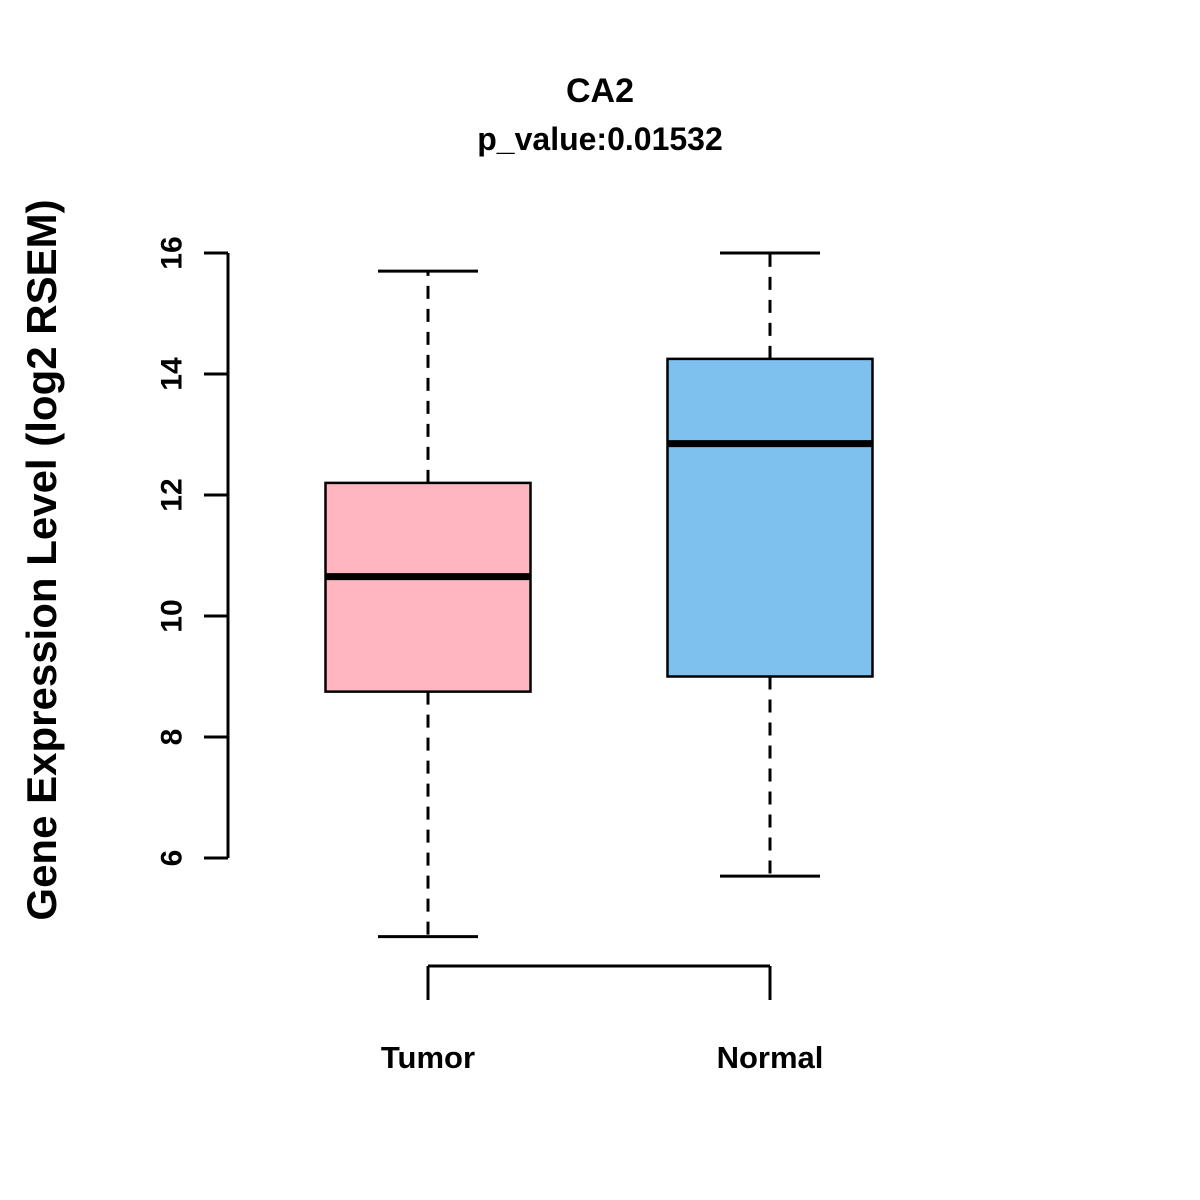 This screenshot has height=1200, width=1200. Describe the element at coordinates (770, 517) in the screenshot. I see `box-normal` at that location.